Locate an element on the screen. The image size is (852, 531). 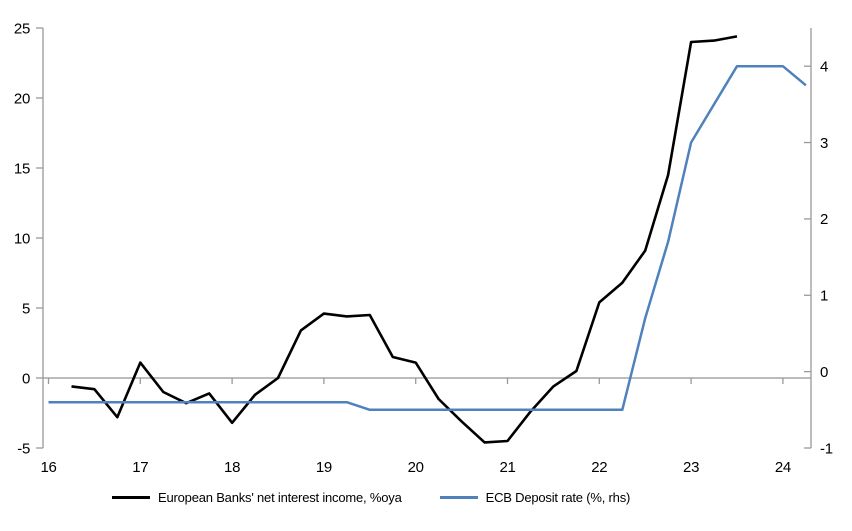
left-axis-tick-label: 15 is located at coordinates (22, 168).